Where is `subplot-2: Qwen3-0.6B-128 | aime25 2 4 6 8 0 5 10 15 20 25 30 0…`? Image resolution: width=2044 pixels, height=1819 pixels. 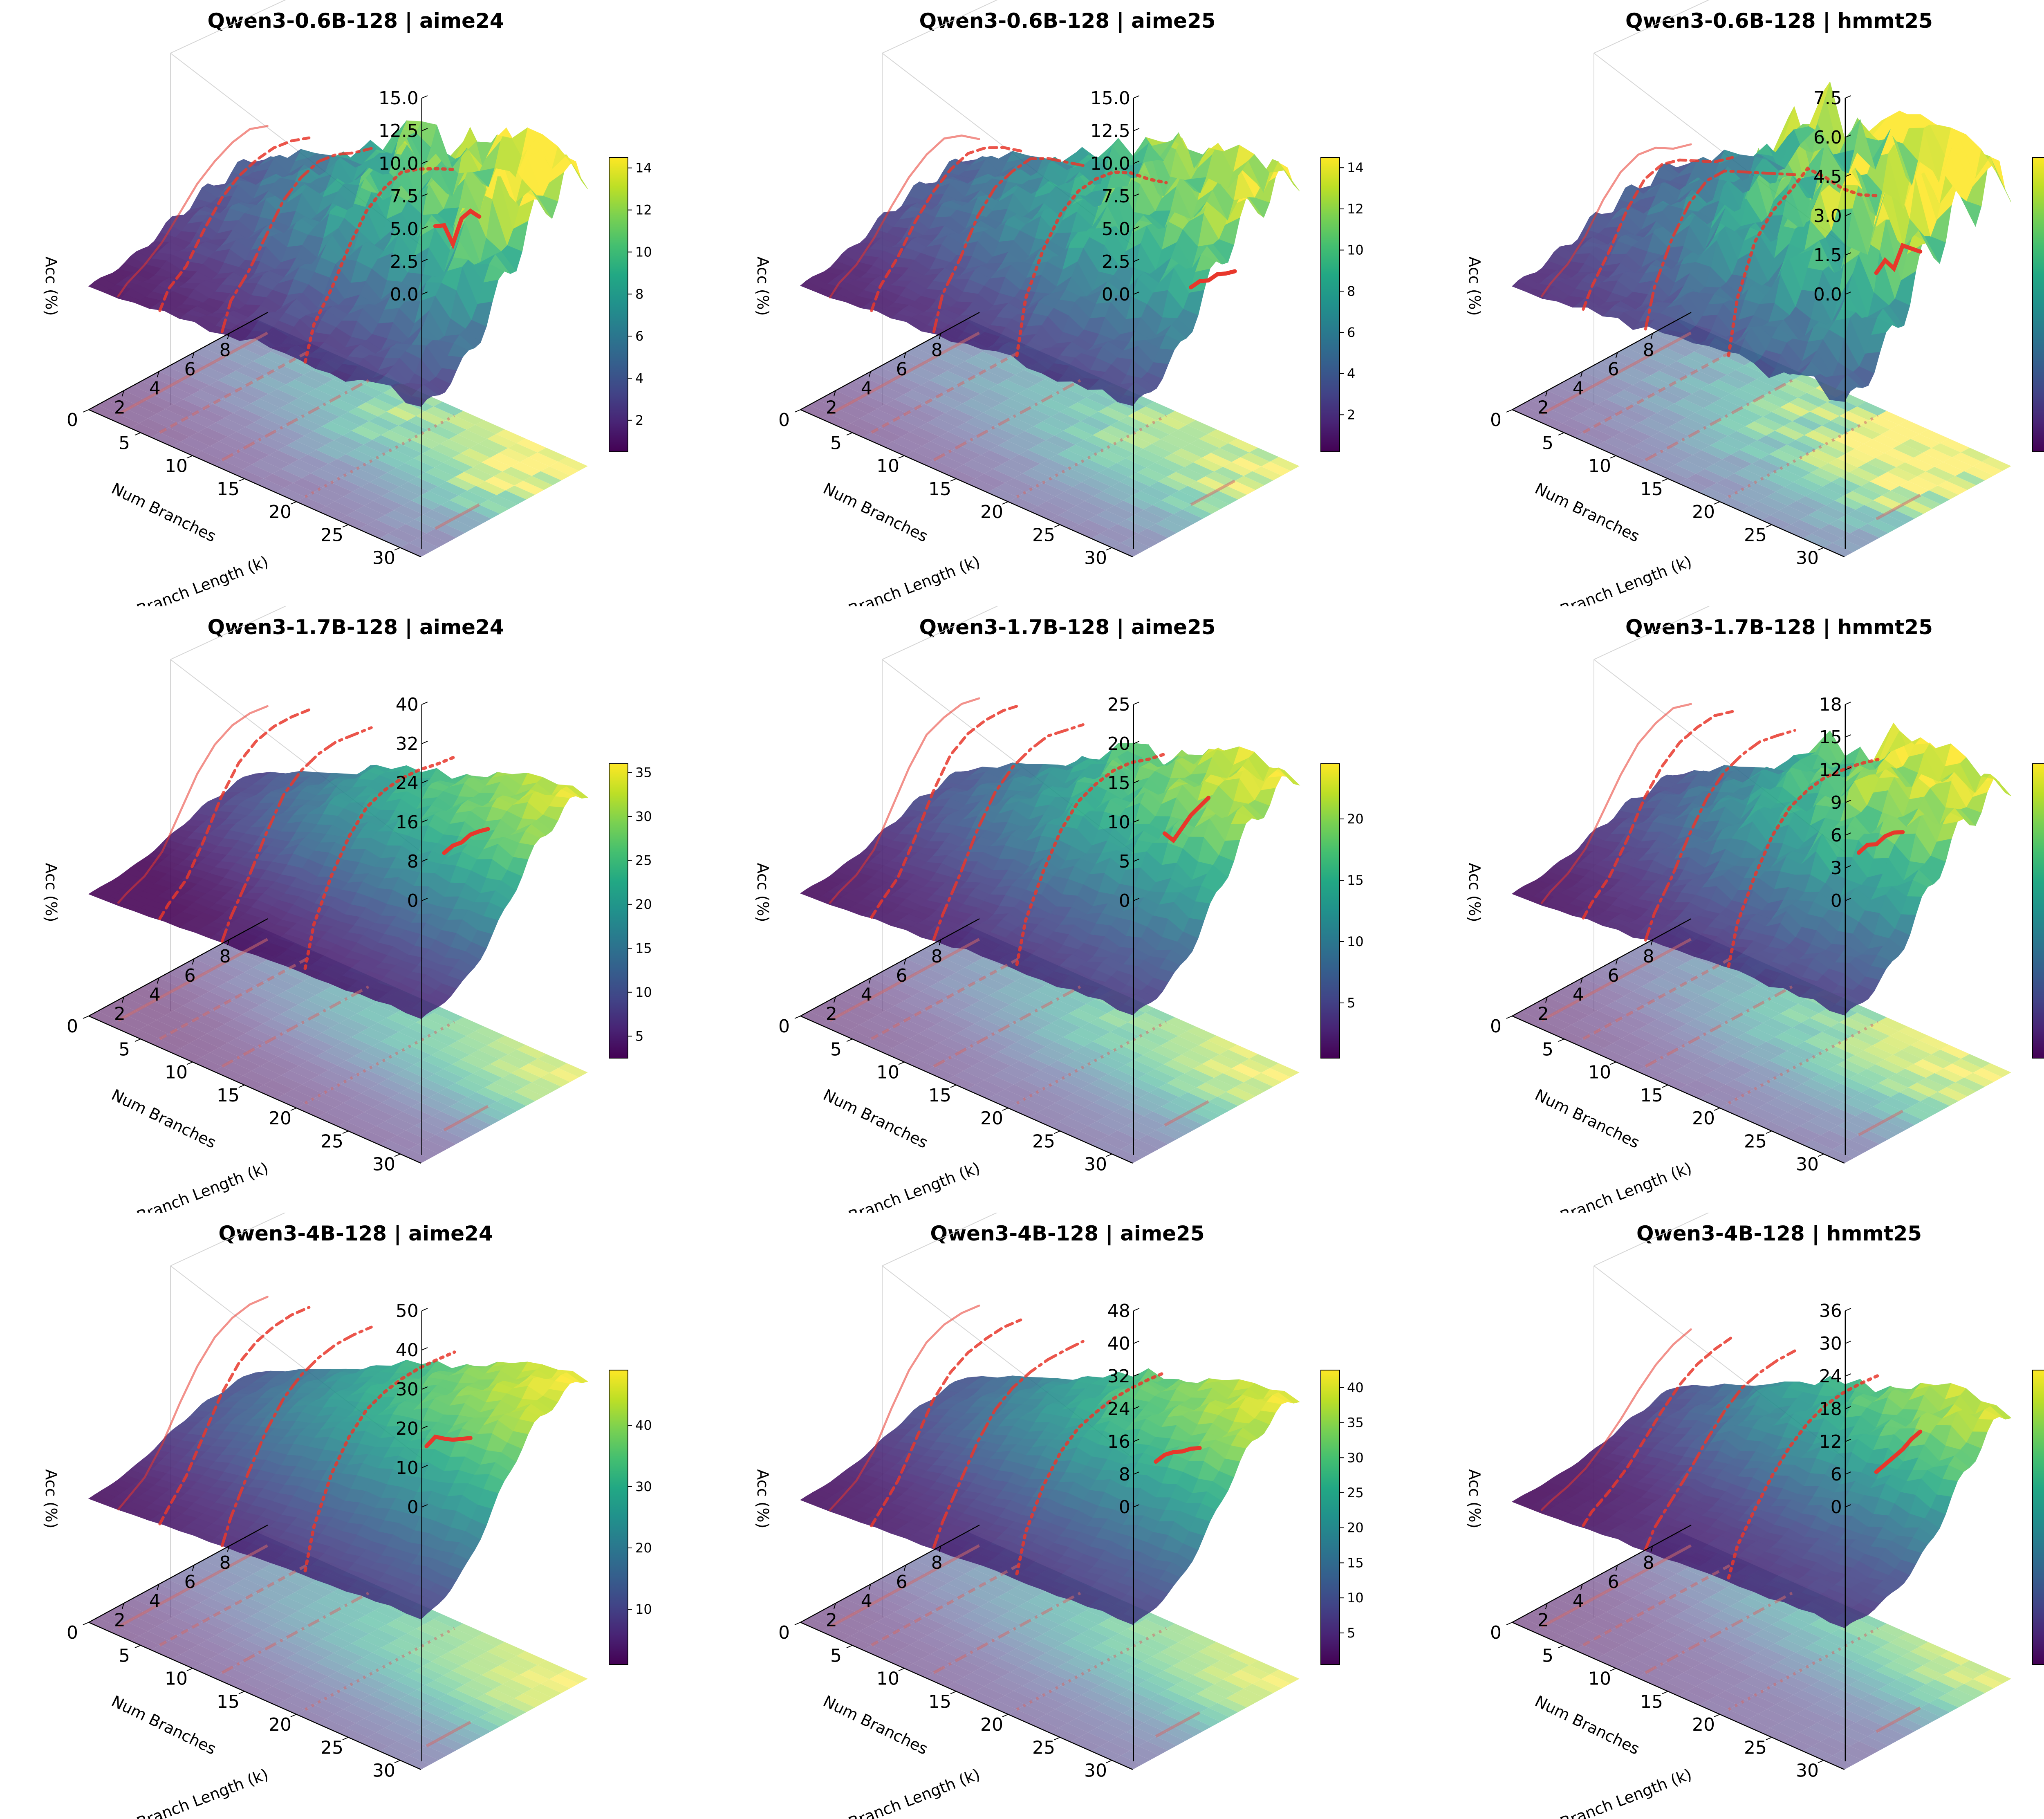
subplot-2: Qwen3-0.6B-128 | aime25 2 4 6 8 0 5 10 15 20 25 30 0… is located at coordinates (1067, 303).